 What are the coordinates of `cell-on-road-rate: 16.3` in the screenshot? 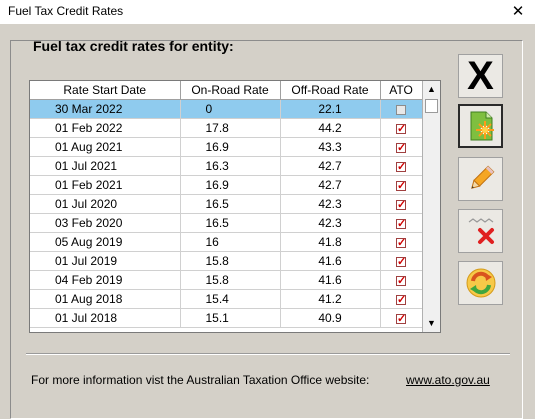 It's located at (230, 166).